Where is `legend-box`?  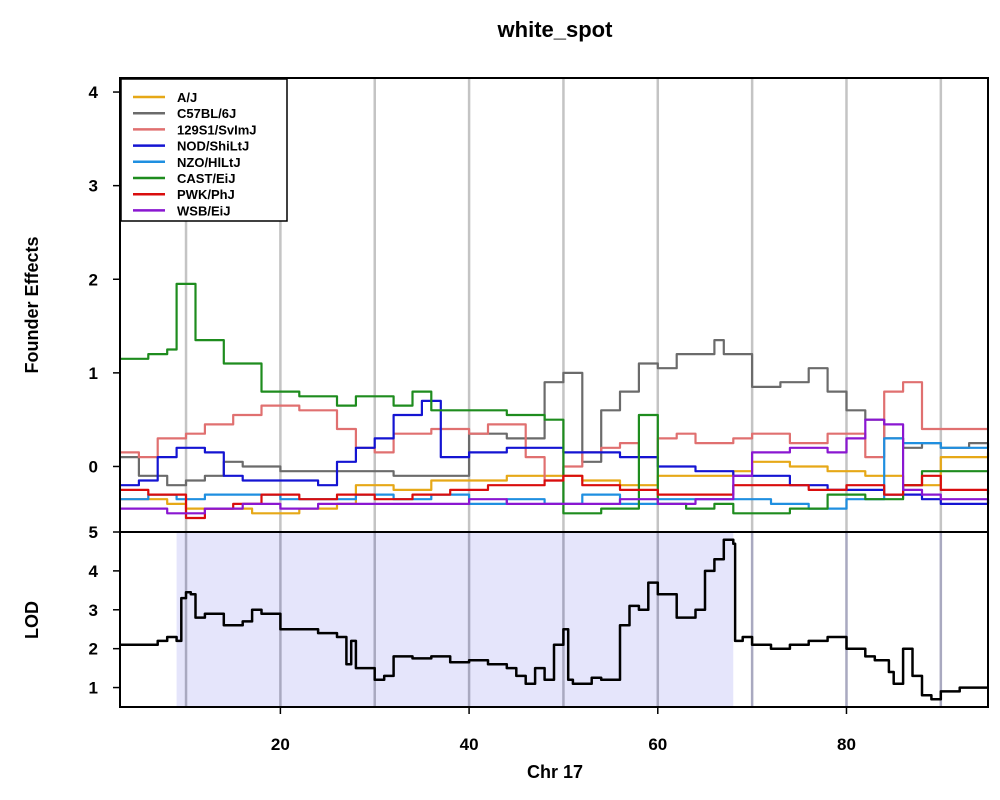 legend-box is located at coordinates (204, 150).